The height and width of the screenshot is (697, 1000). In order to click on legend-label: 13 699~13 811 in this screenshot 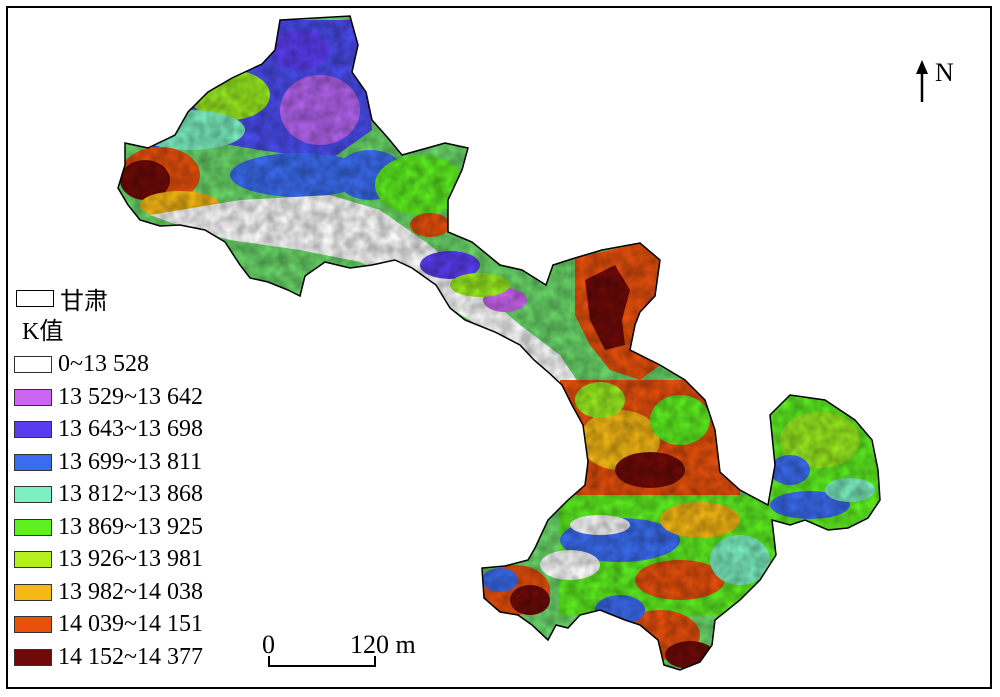, I will do `click(130, 461)`.